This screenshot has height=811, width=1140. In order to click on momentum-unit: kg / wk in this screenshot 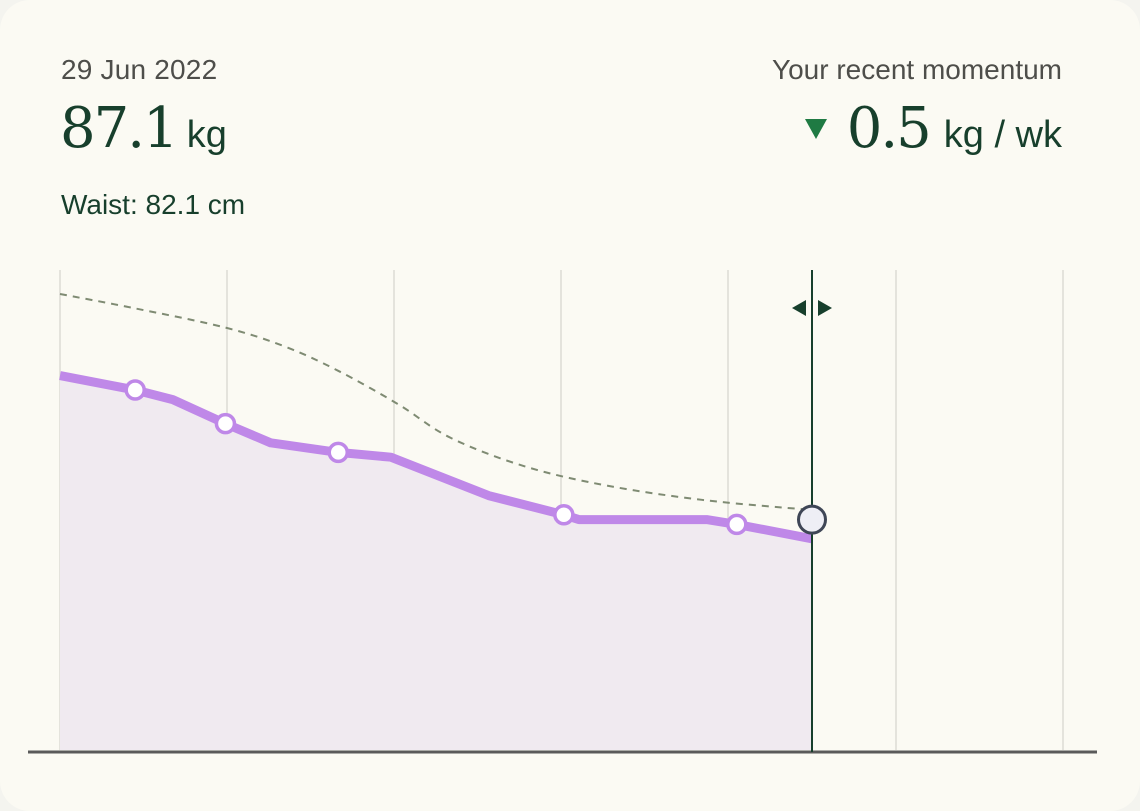, I will do `click(1002, 135)`.